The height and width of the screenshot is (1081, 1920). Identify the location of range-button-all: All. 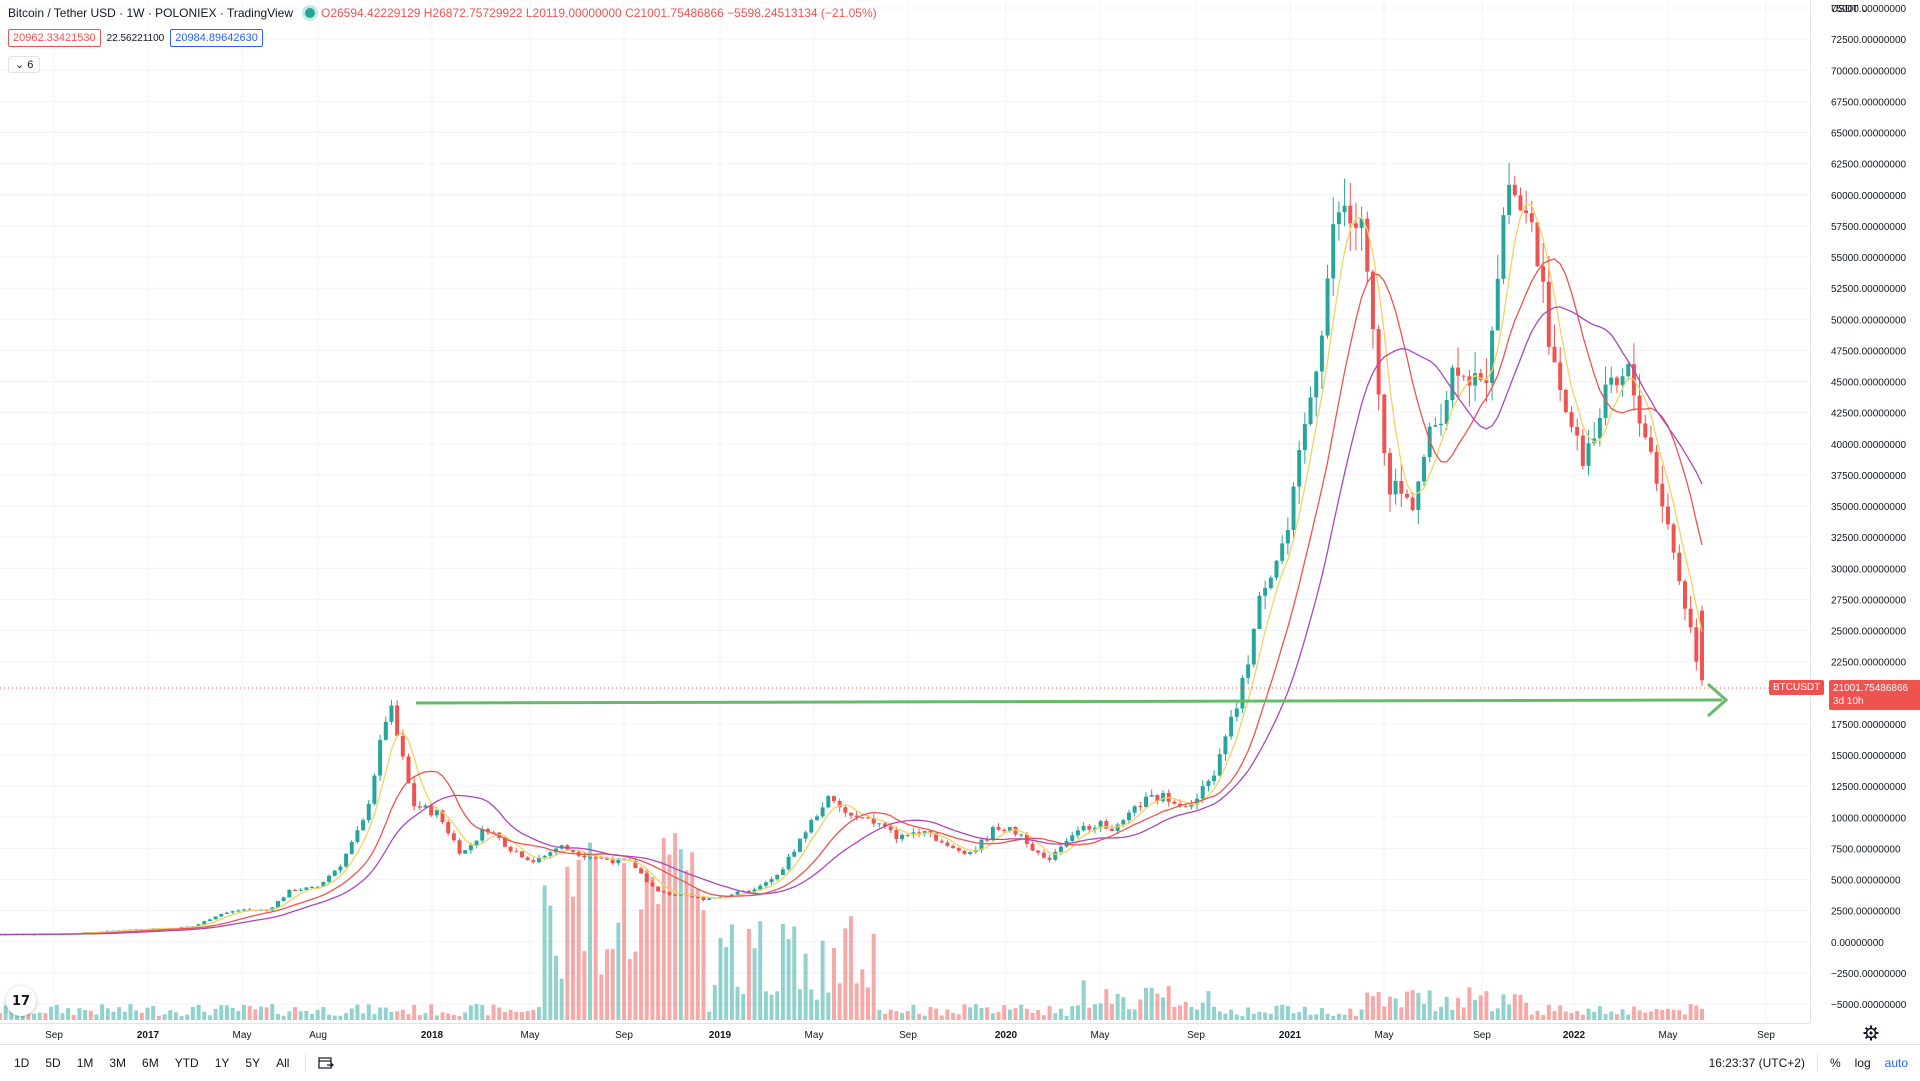
(283, 1063).